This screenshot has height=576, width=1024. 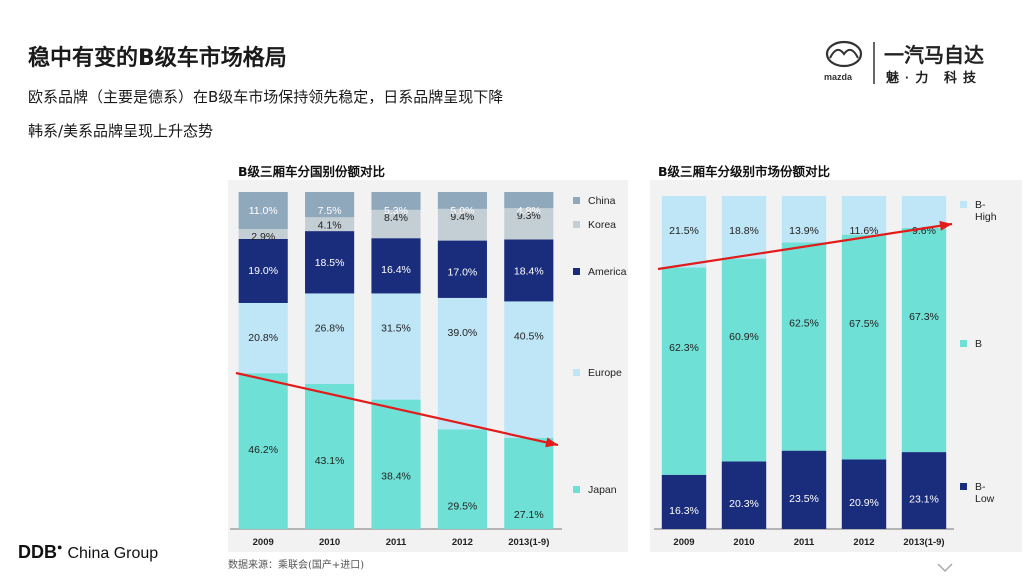 What do you see at coordinates (529, 216) in the screenshot?
I see `data-label-korea-4: 9.3%` at bounding box center [529, 216].